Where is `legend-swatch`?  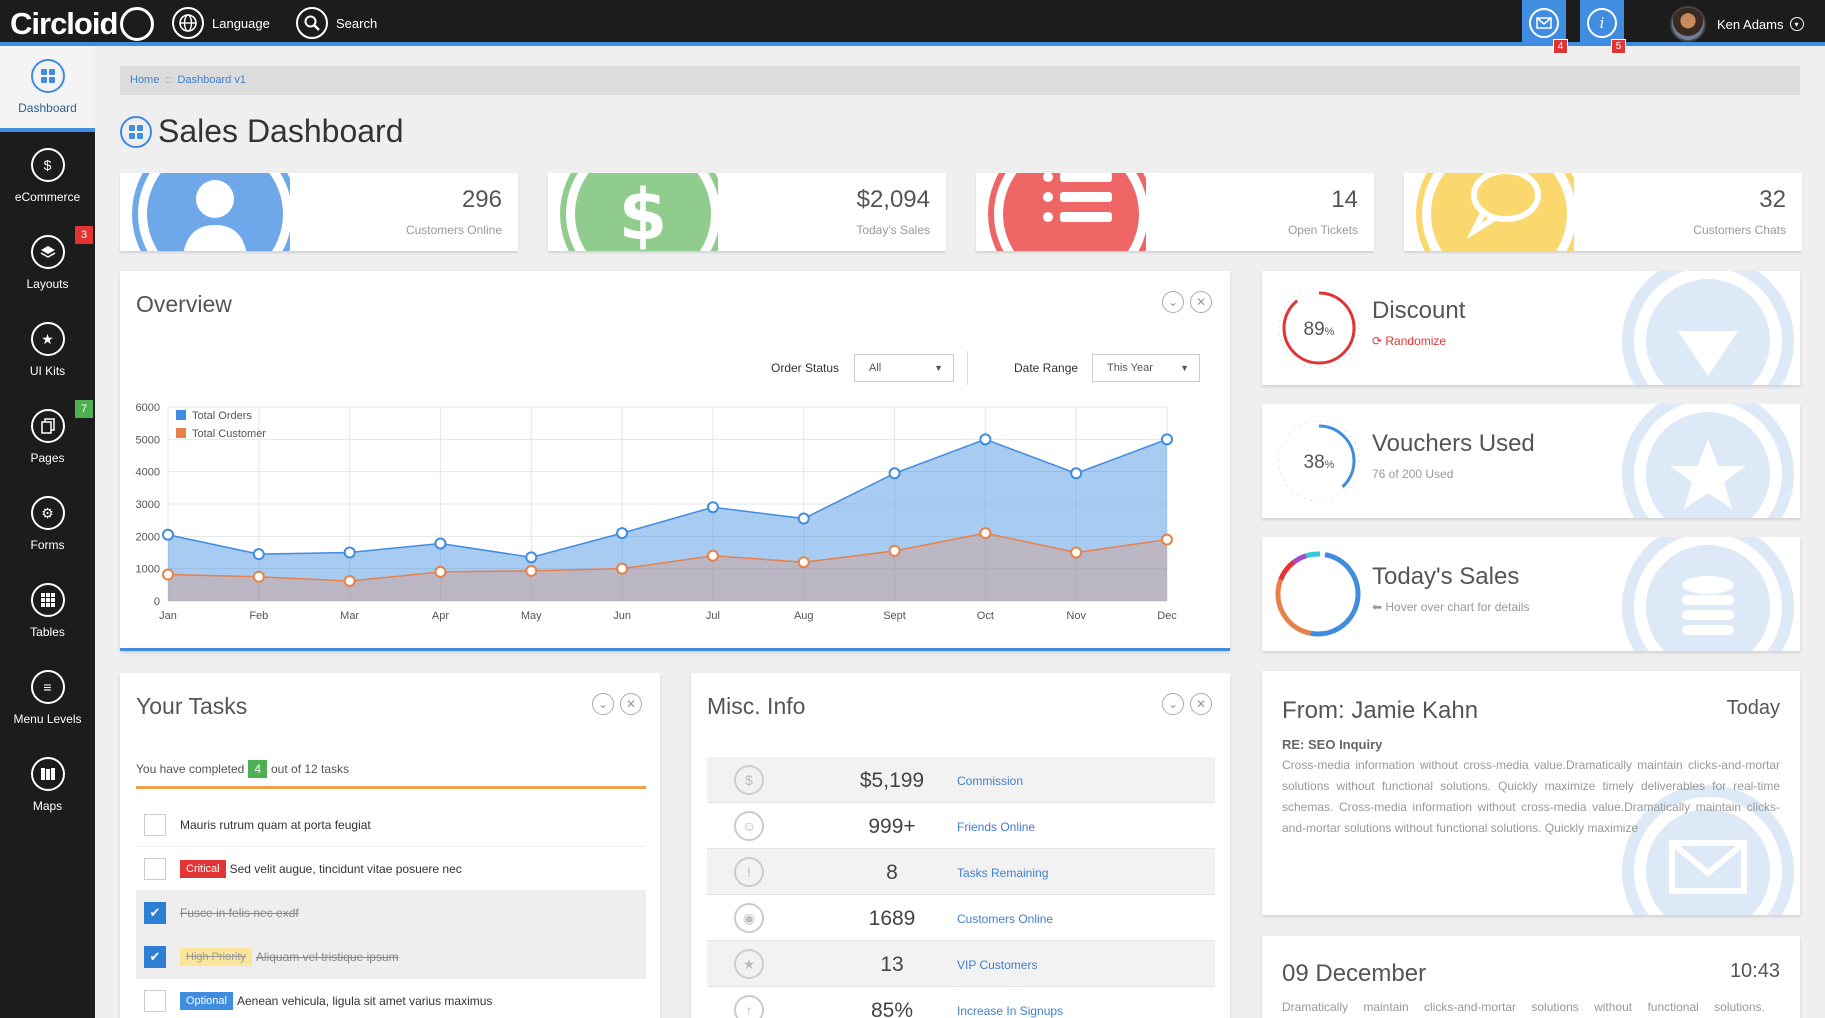
legend-swatch is located at coordinates (181, 415).